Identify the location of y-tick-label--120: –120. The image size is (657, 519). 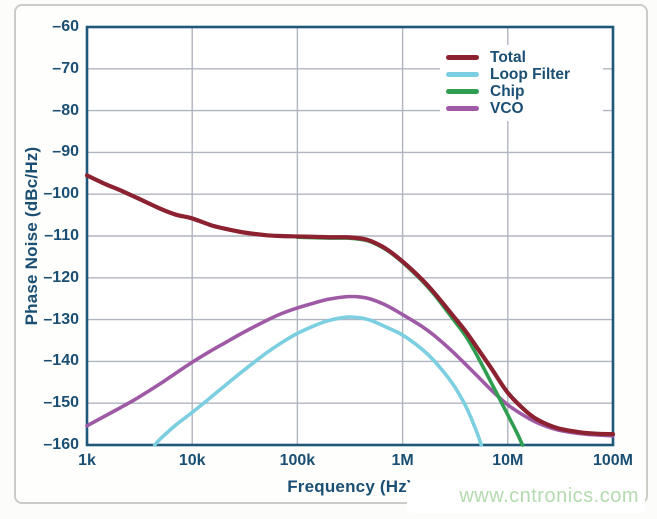
(61, 277).